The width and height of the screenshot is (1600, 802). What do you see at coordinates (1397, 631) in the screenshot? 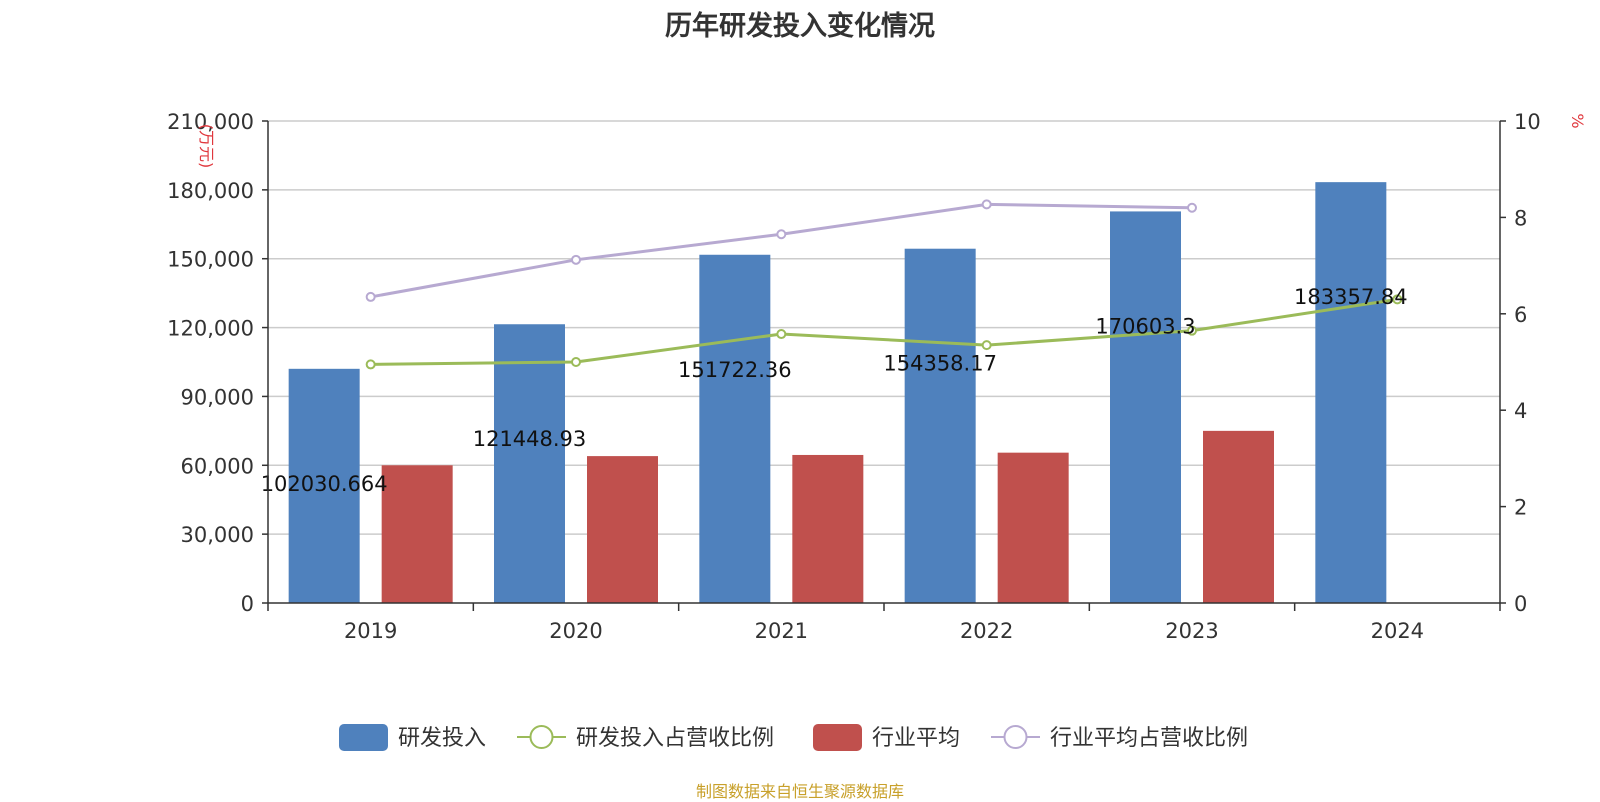
I see `x-tick-label: 2024` at bounding box center [1397, 631].